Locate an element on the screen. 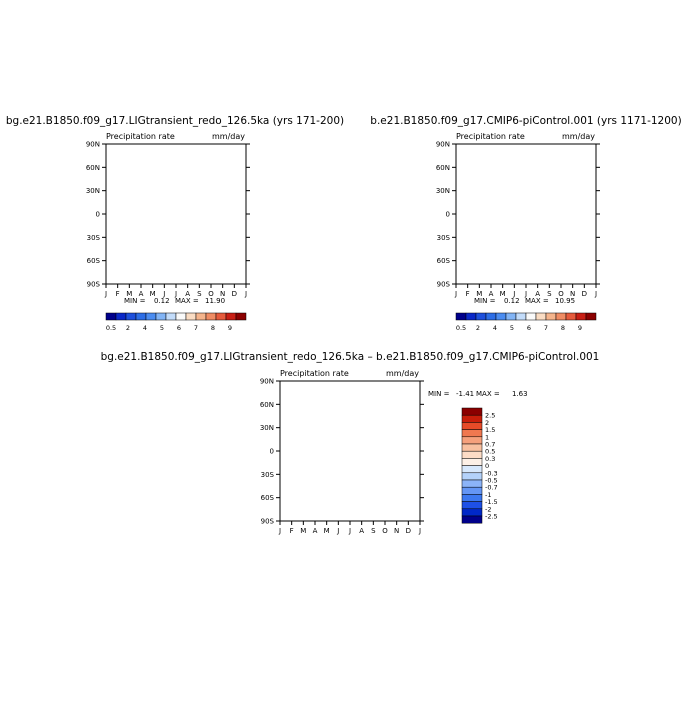 This screenshot has width=700, height=704. y-tick-label: 60S is located at coordinates (268, 498).